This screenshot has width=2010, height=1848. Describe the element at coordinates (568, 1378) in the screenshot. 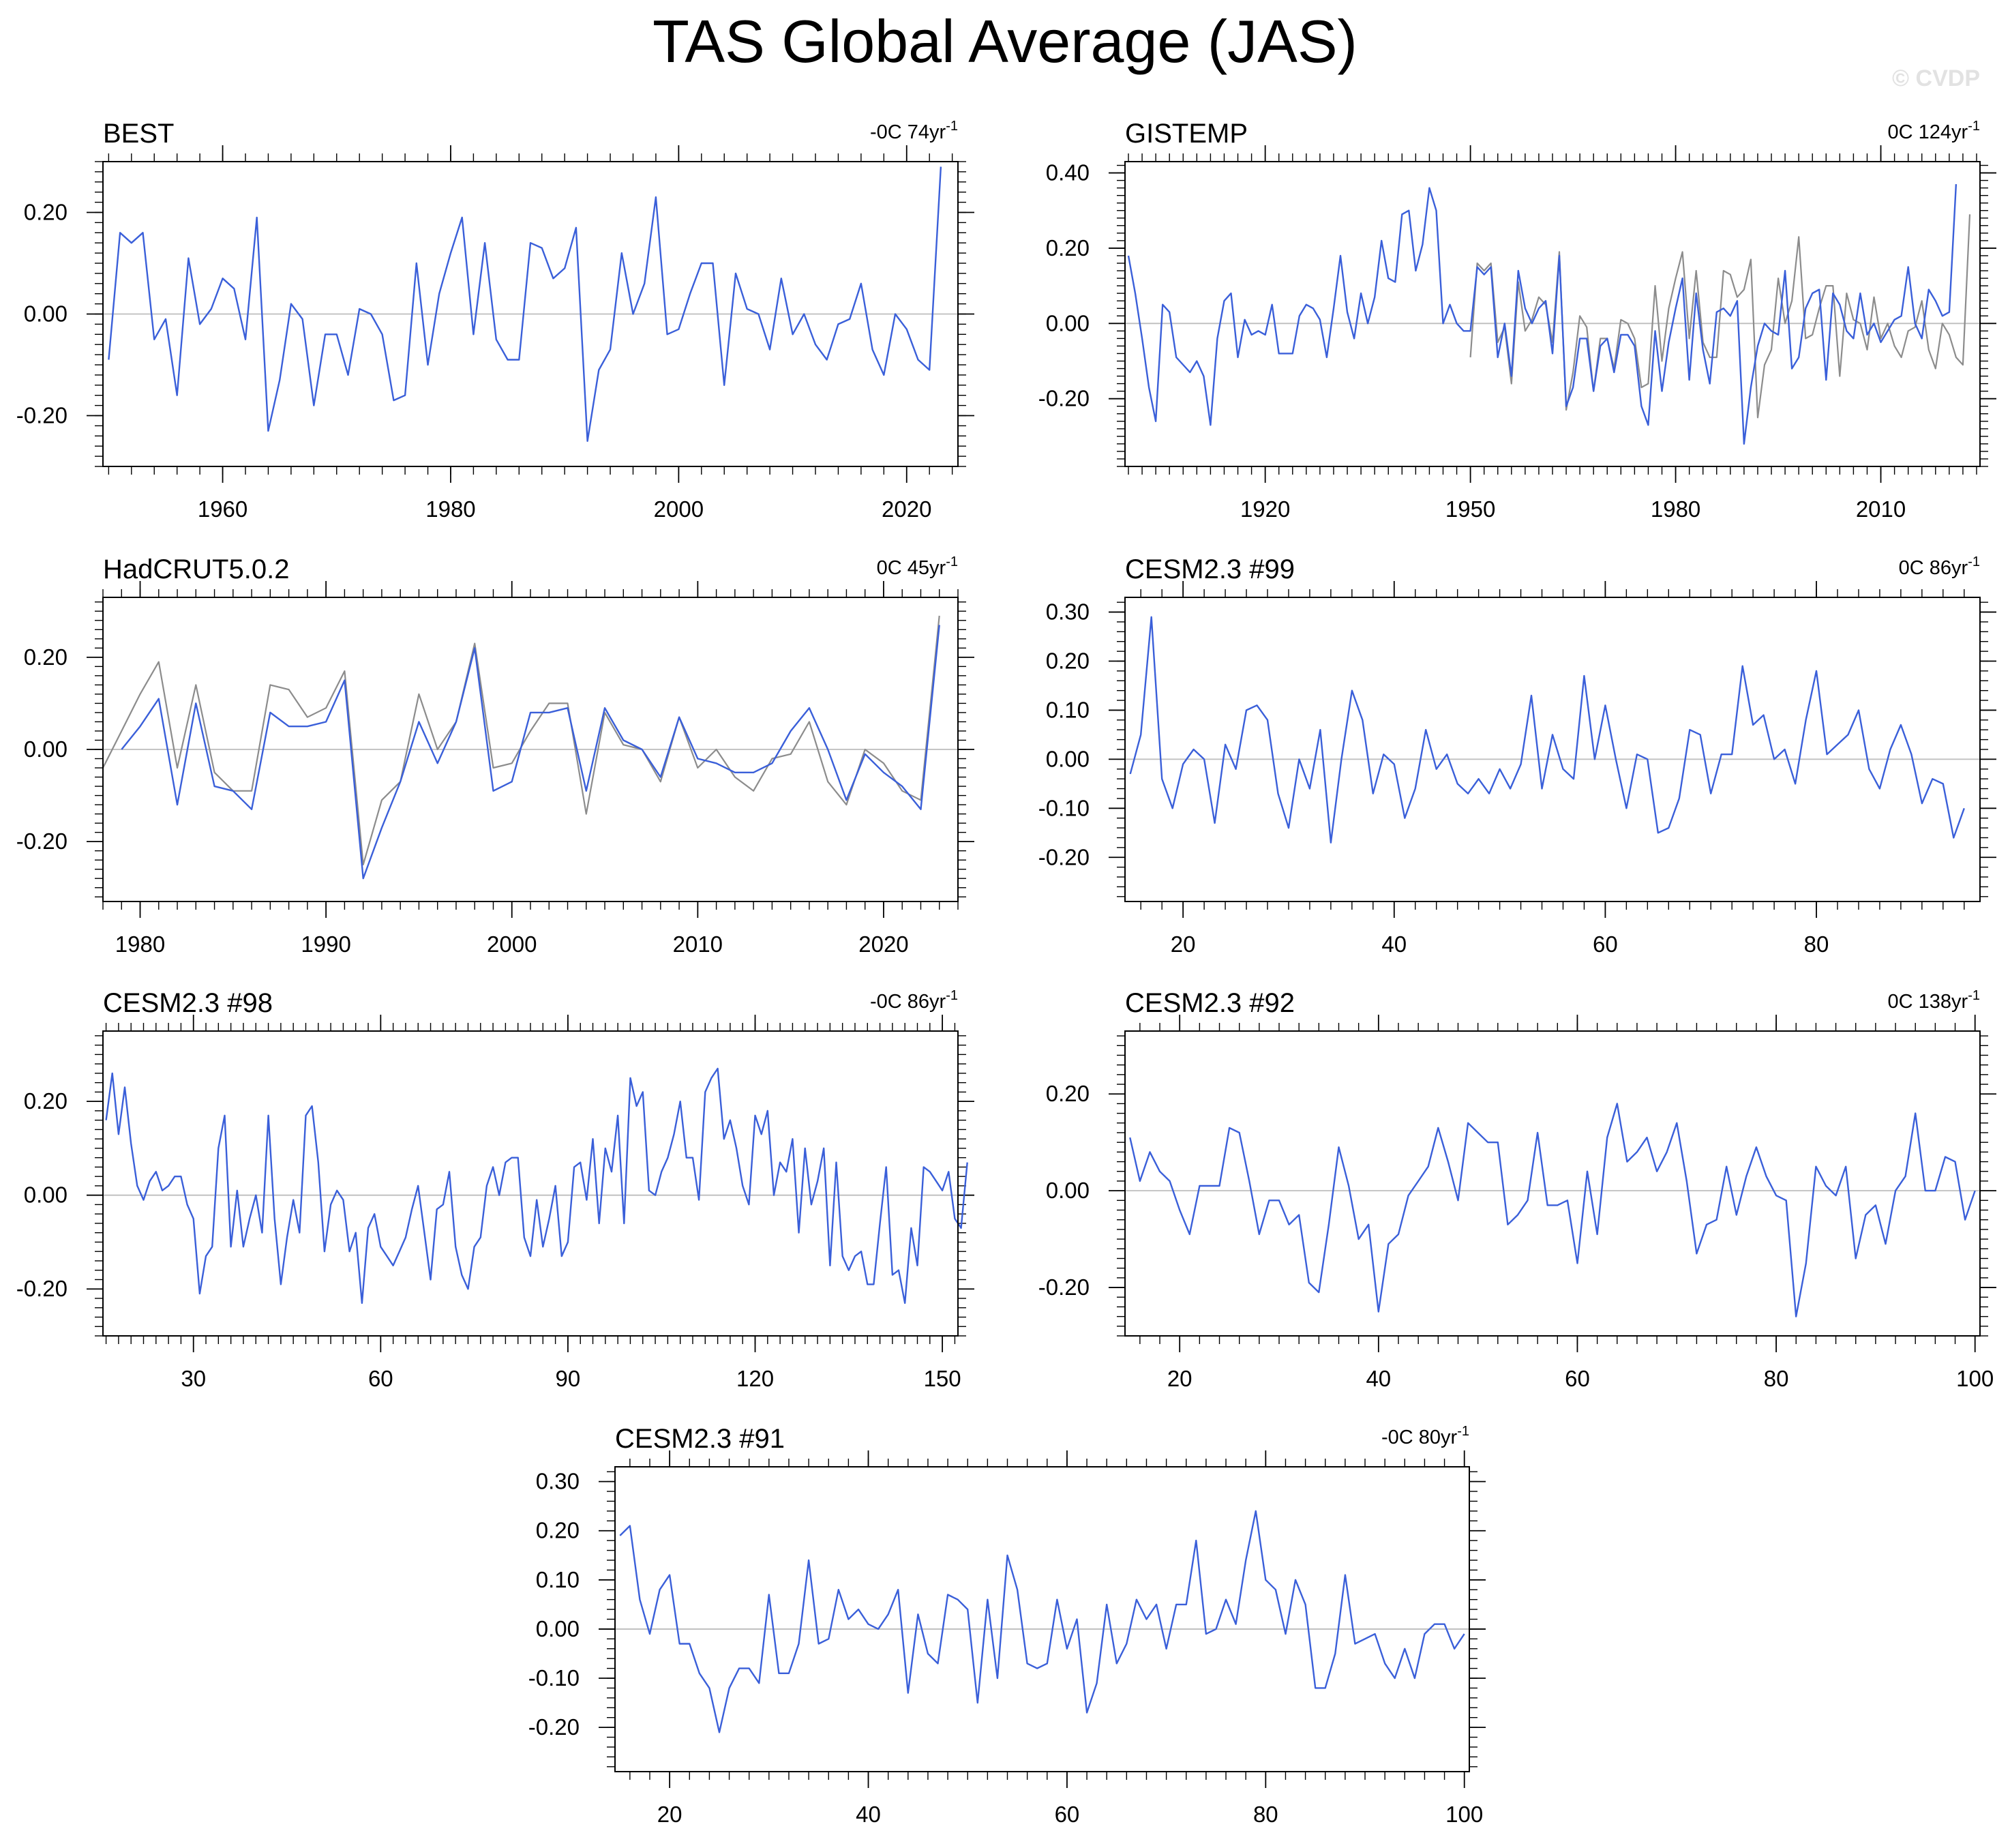

I see `x-tick-label: 90` at that location.